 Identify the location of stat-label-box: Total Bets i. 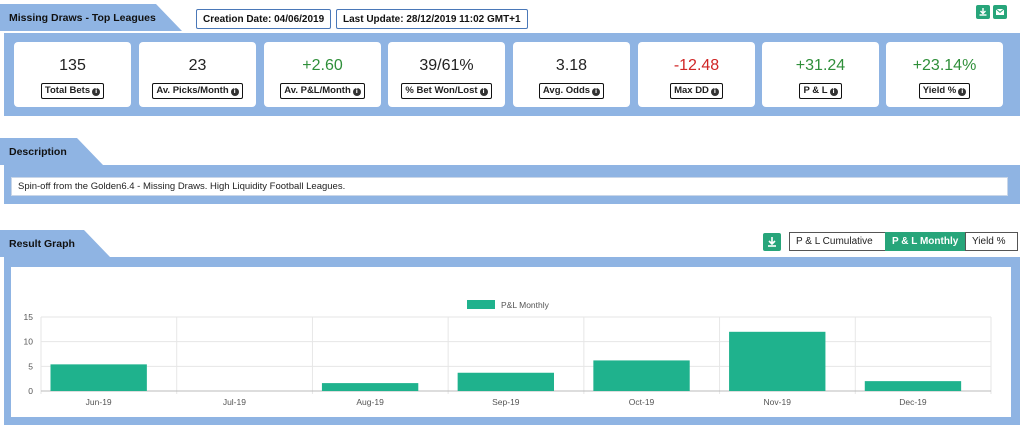
(72, 91).